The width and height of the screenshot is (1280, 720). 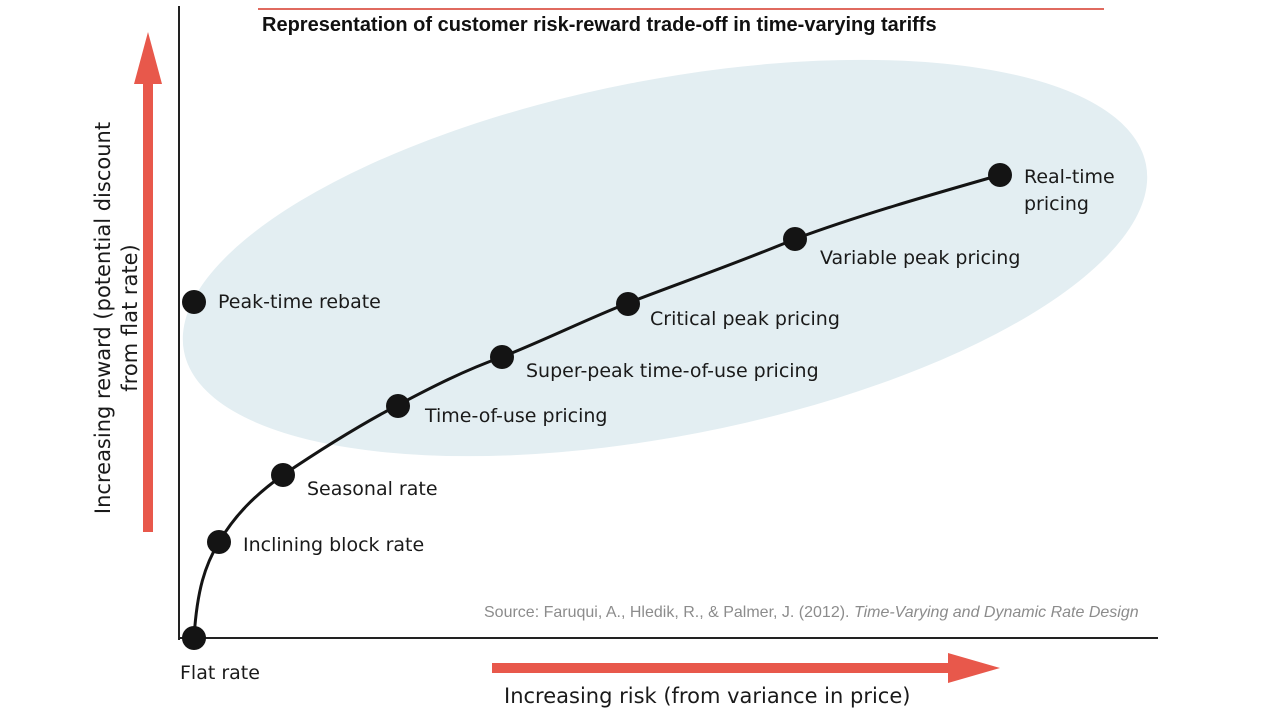 What do you see at coordinates (502, 357) in the screenshot?
I see `point-super-peak-tou-pricing` at bounding box center [502, 357].